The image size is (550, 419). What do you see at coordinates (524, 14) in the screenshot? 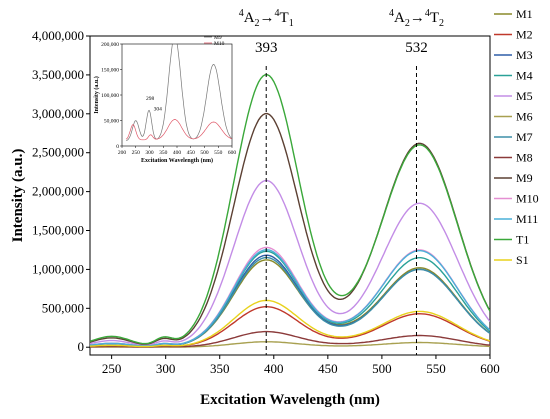
I see `legend-label-m1: M1` at bounding box center [524, 14].